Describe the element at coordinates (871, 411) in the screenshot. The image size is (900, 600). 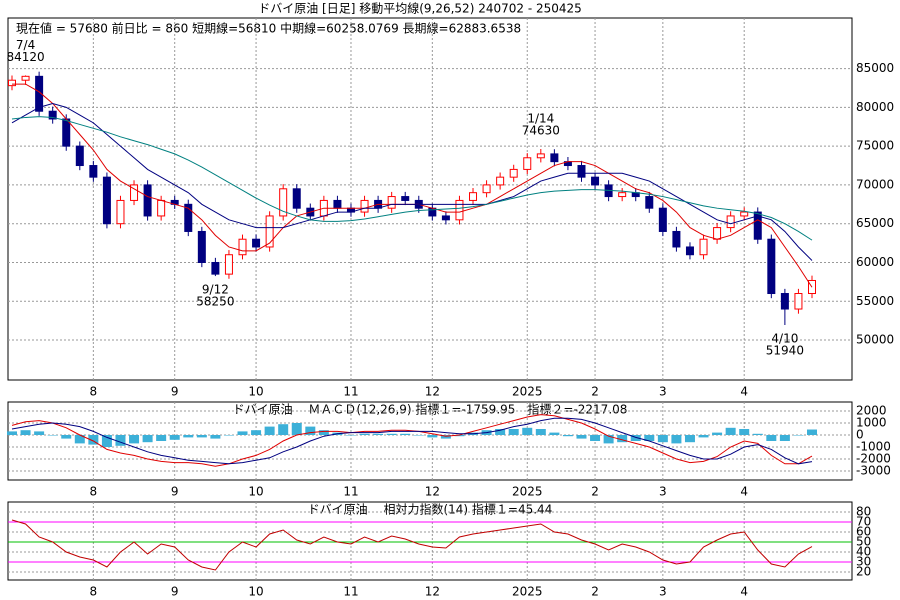
I see `y-tick-label: 2000` at that location.